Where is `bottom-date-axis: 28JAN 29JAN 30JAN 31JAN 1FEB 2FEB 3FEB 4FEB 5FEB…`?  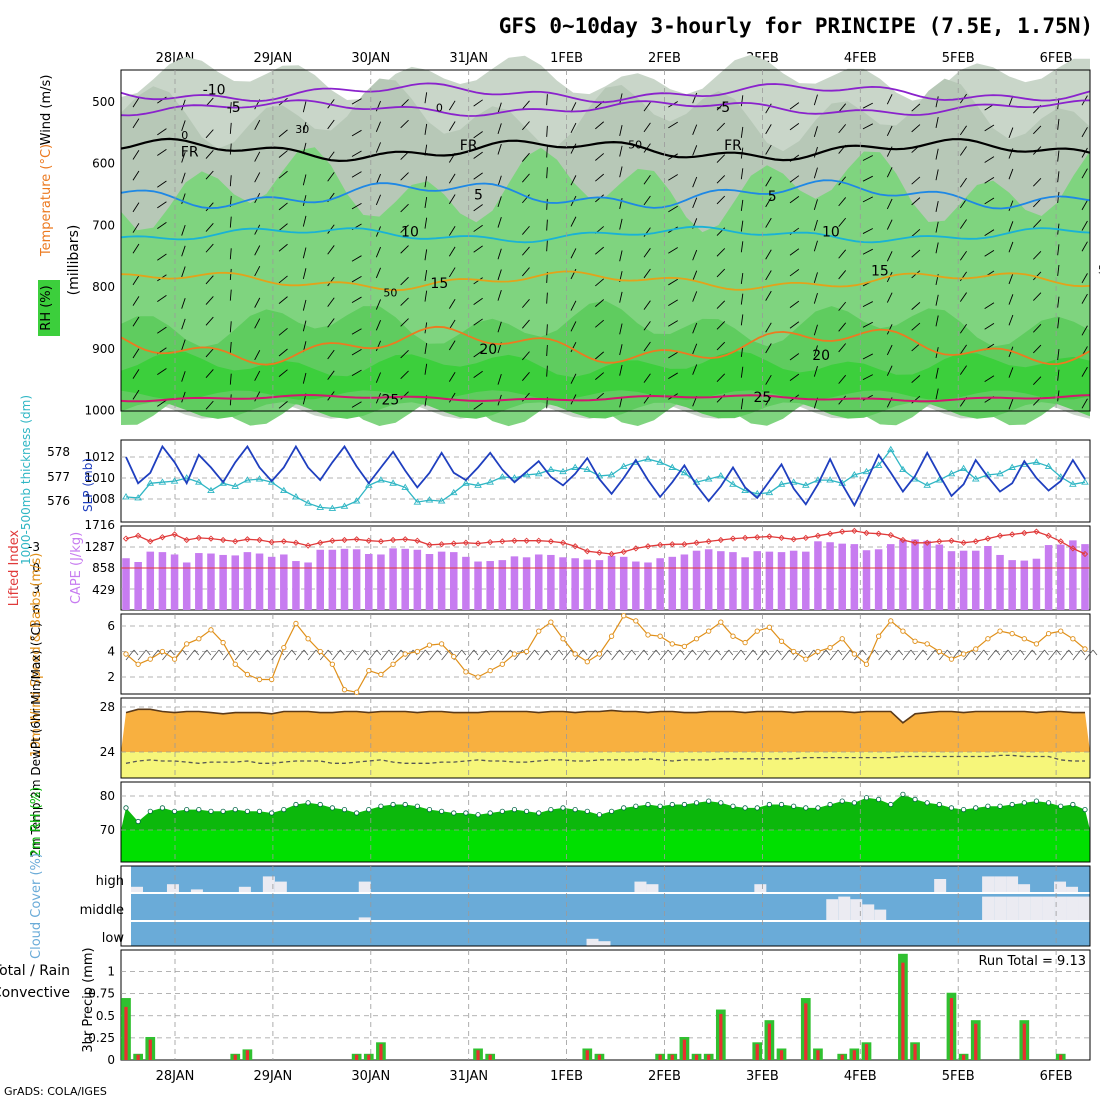 bottom-date-axis: 28JAN 29JAN 30JAN 31JAN 1FEB 2FEB 3FEB 4FEB 5FEB… is located at coordinates (614, 1076).